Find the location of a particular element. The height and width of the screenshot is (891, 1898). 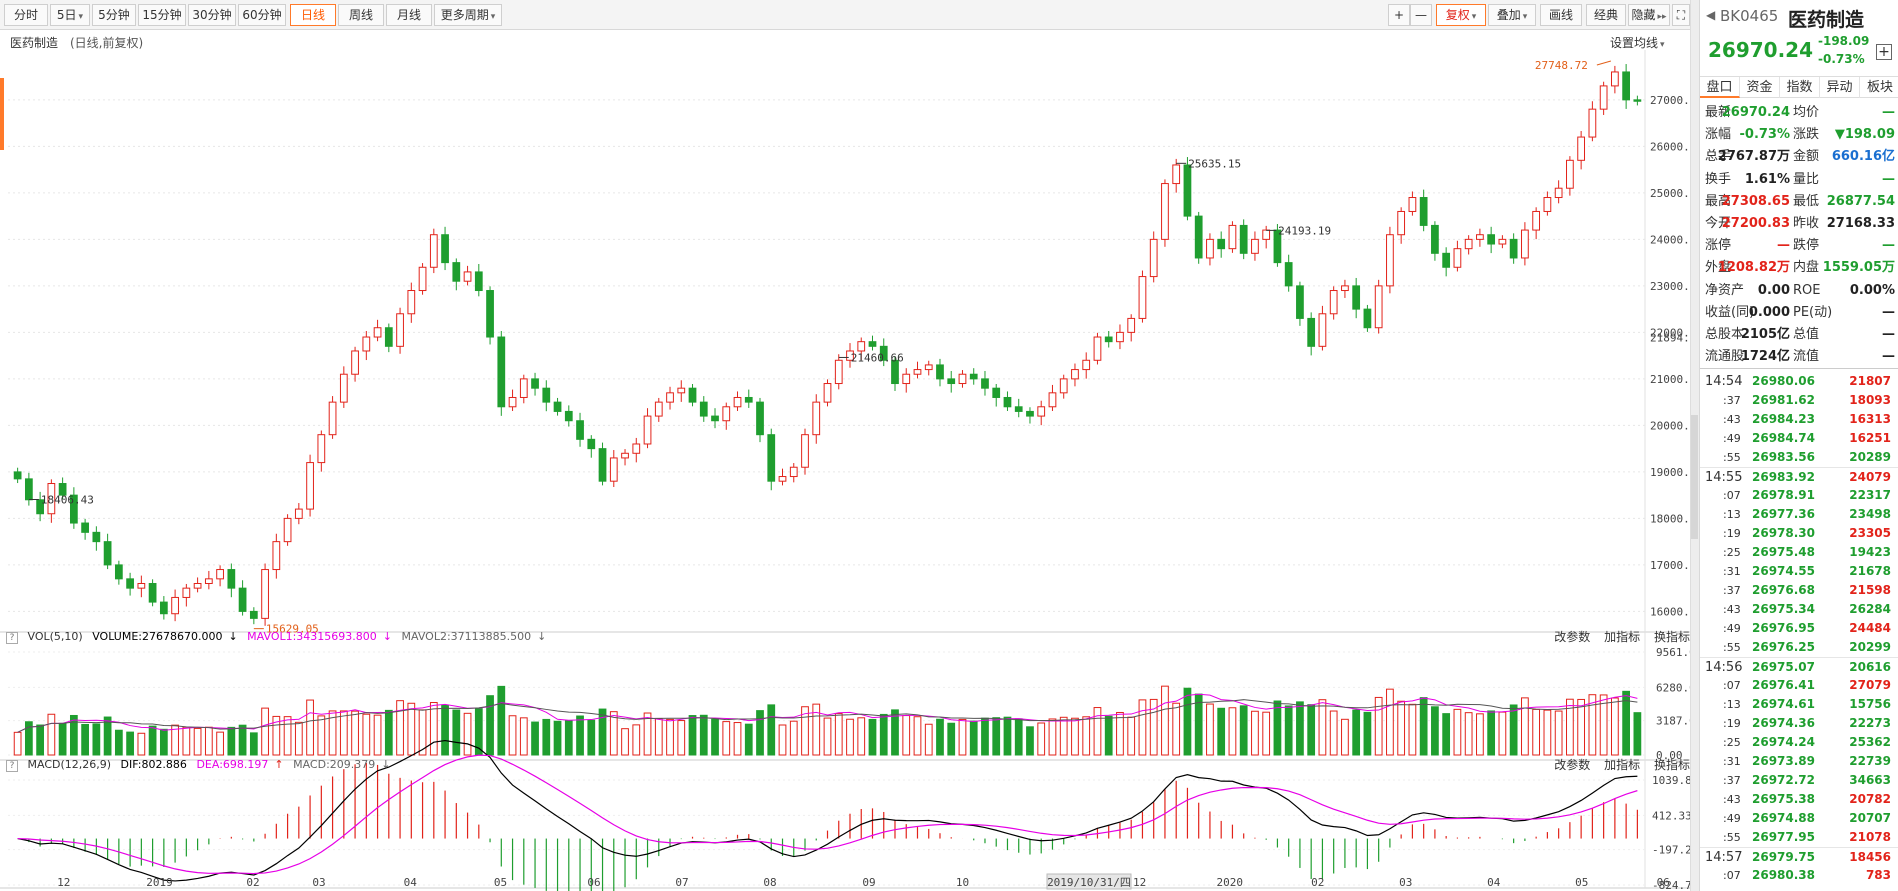

price-tick-label: 21000.0 is located at coordinates (1670, 379).